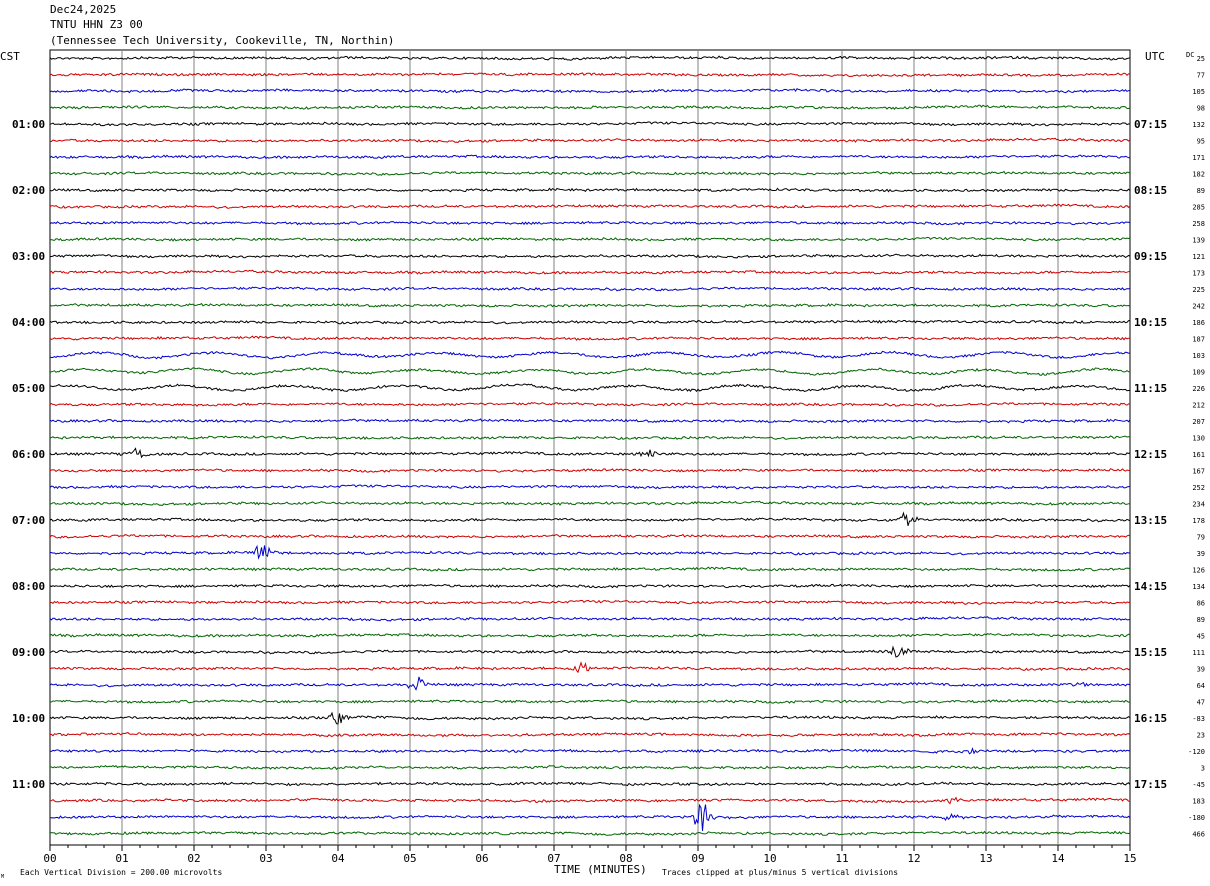 This screenshot has height=886, width=1210. I want to click on cst-time-label: 03:00, so click(28, 256).